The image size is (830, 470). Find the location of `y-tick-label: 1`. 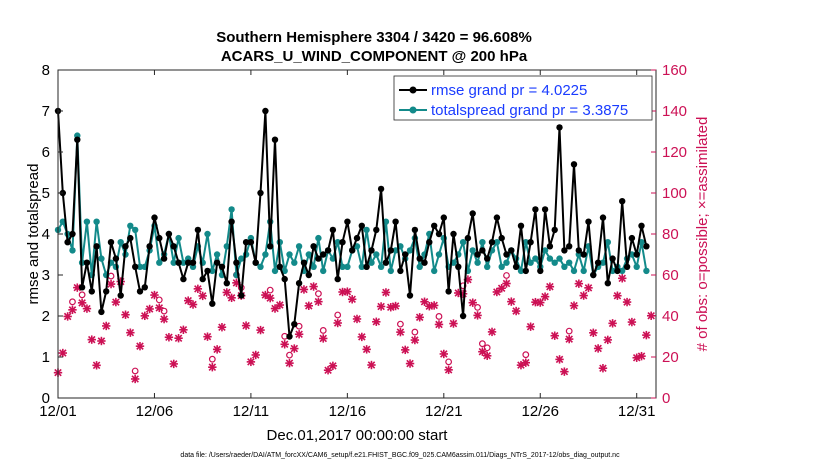

y-tick-label: 1 is located at coordinates (46, 357).